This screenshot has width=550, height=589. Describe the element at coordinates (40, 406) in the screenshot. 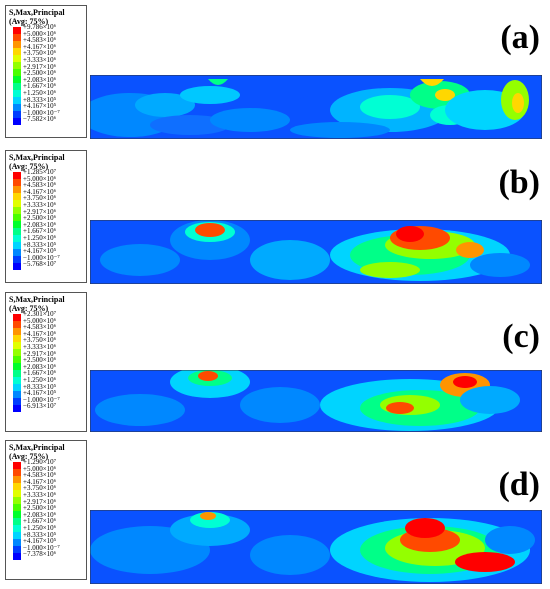

I see `legend-value: −6.913×10⁷` at that location.